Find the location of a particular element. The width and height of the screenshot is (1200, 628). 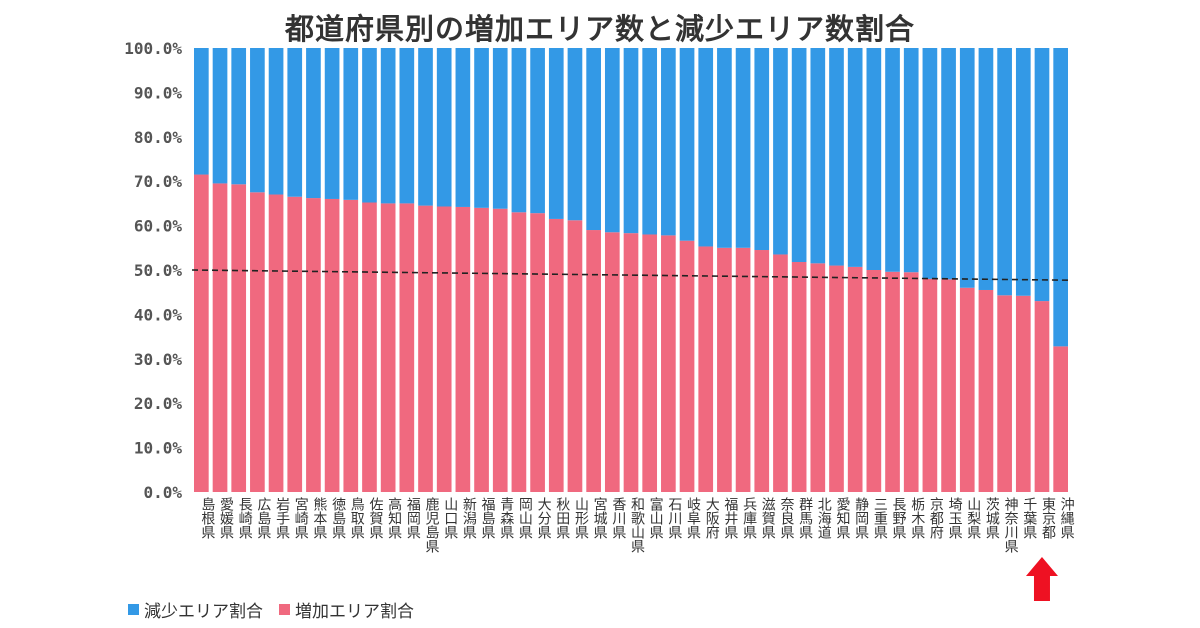

x-tick-label: 沖縄県 is located at coordinates (1067, 518).